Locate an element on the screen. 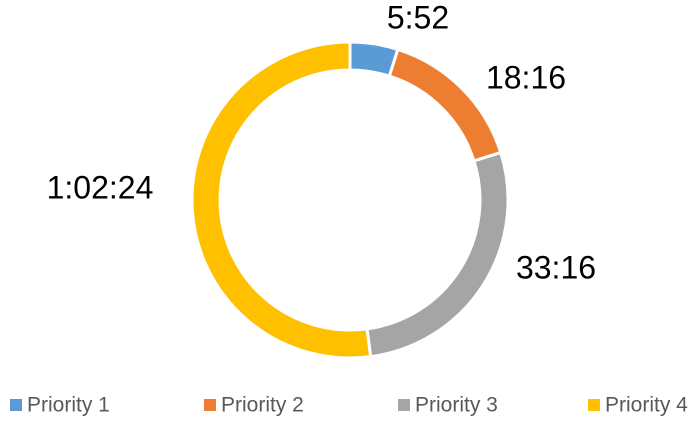 This screenshot has width=693, height=432. data-label: 33:16 is located at coordinates (556, 267).